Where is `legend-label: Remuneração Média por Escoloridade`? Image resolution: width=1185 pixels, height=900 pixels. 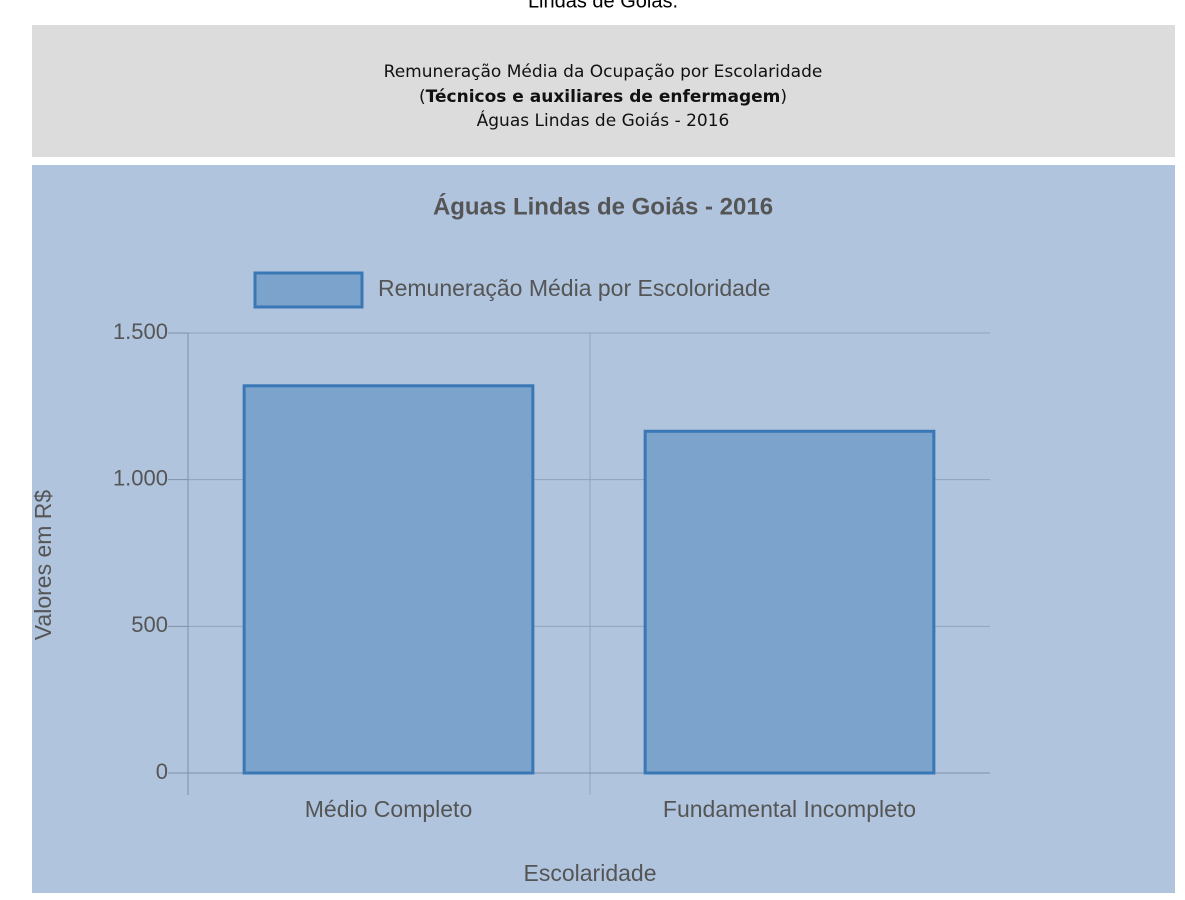
legend-label: Remuneração Média por Escoloridade is located at coordinates (574, 288).